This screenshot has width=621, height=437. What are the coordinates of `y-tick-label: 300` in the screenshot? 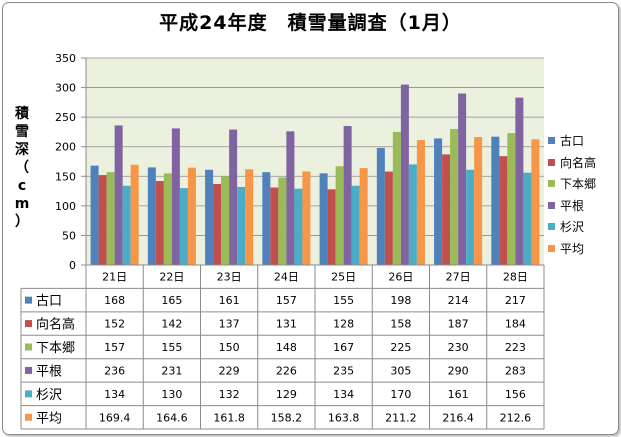 It's located at (65, 88).